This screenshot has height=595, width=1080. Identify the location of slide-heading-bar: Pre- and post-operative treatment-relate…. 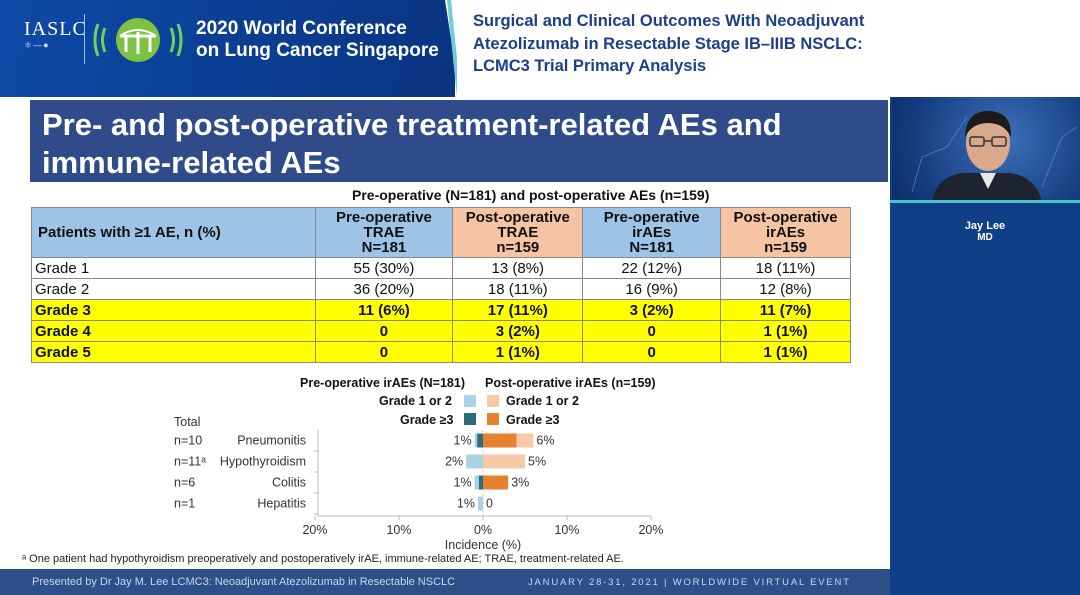
(459, 141).